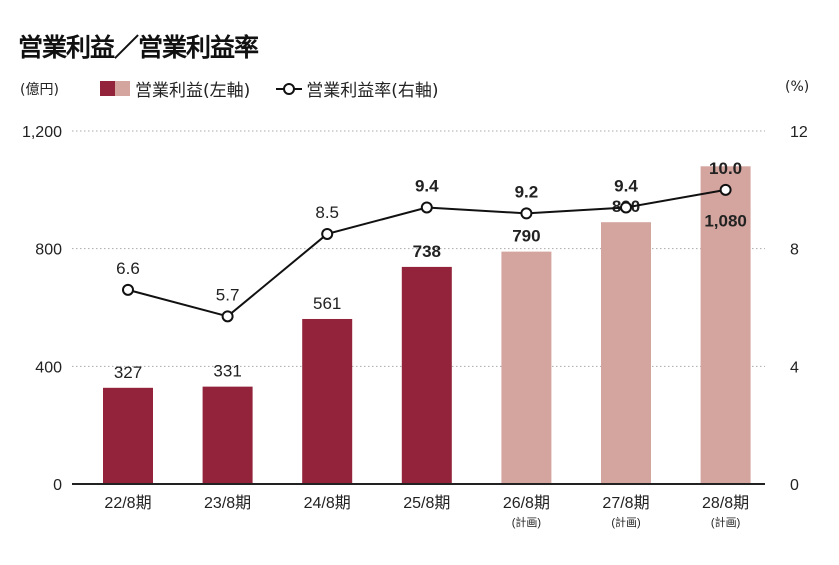 The image size is (839, 565). What do you see at coordinates (725, 503) in the screenshot?
I see `x-tick-label: 28/8期` at bounding box center [725, 503].